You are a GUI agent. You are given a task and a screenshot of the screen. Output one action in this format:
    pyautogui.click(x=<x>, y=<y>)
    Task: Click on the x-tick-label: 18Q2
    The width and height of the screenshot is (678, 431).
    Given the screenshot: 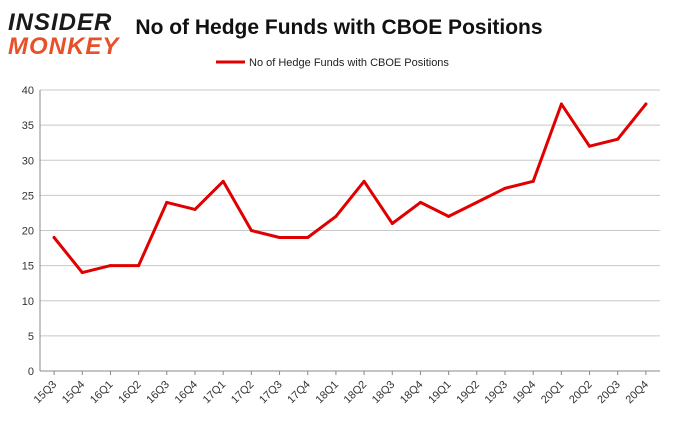 What is the action you would take?
    pyautogui.click(x=356, y=393)
    